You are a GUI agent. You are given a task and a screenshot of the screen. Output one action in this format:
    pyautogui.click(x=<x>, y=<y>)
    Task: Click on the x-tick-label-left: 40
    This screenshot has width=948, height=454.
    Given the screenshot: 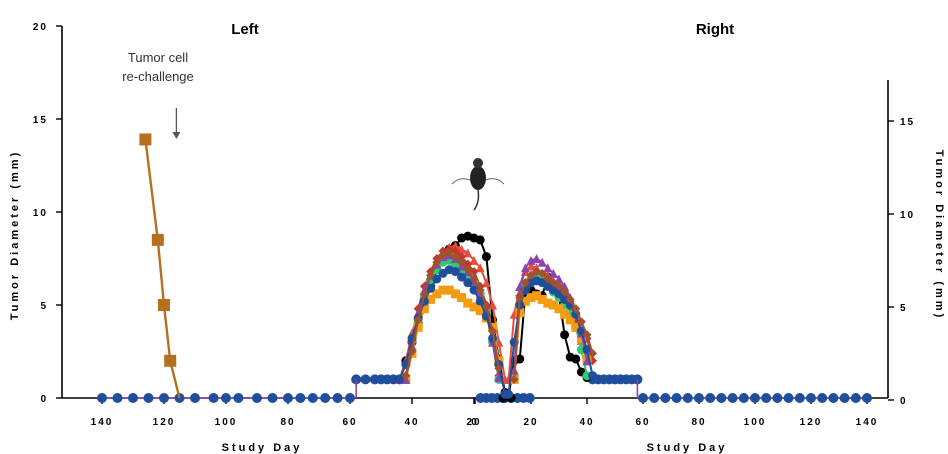 What is the action you would take?
    pyautogui.click(x=411, y=422)
    